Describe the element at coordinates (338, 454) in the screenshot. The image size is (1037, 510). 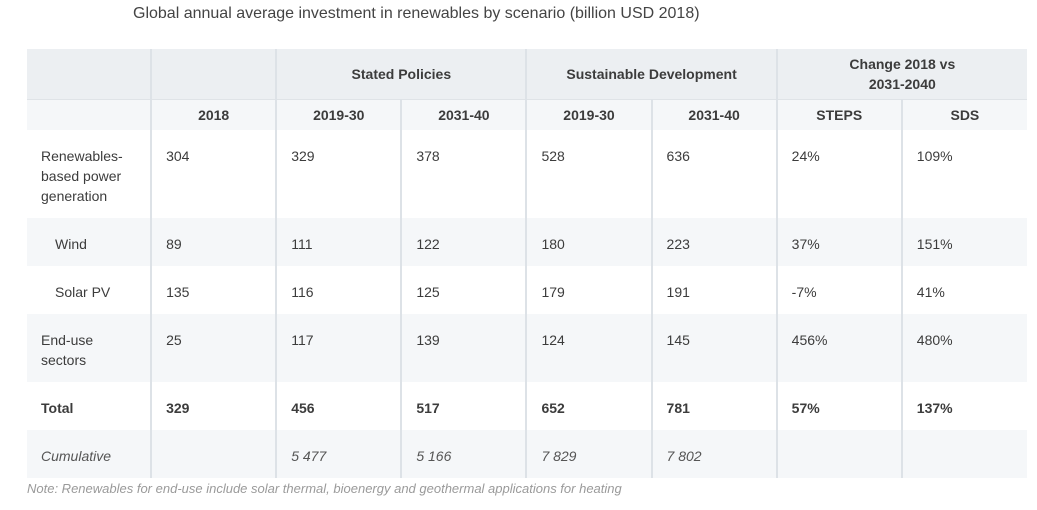
I see `table-cell: 5 477` at that location.